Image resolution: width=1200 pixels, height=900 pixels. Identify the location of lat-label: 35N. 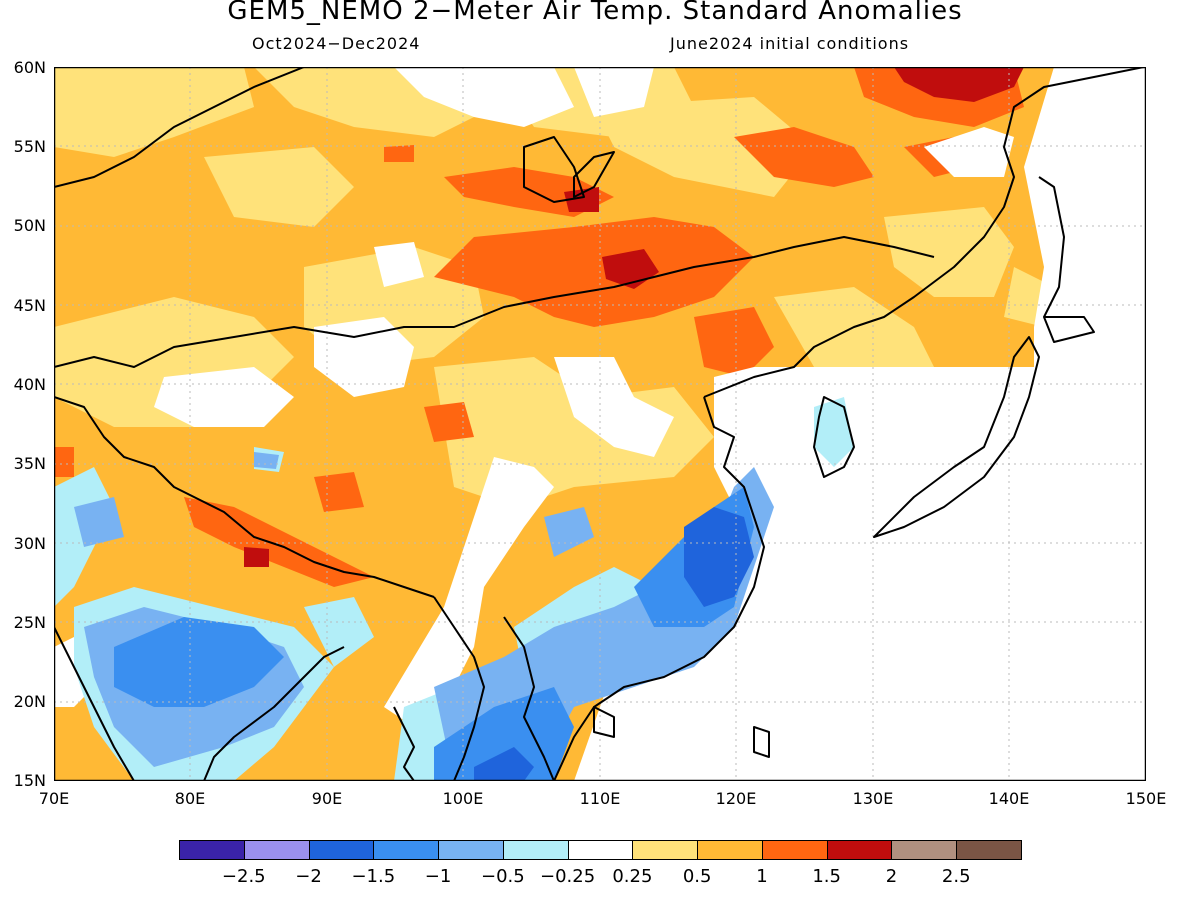
(29, 463).